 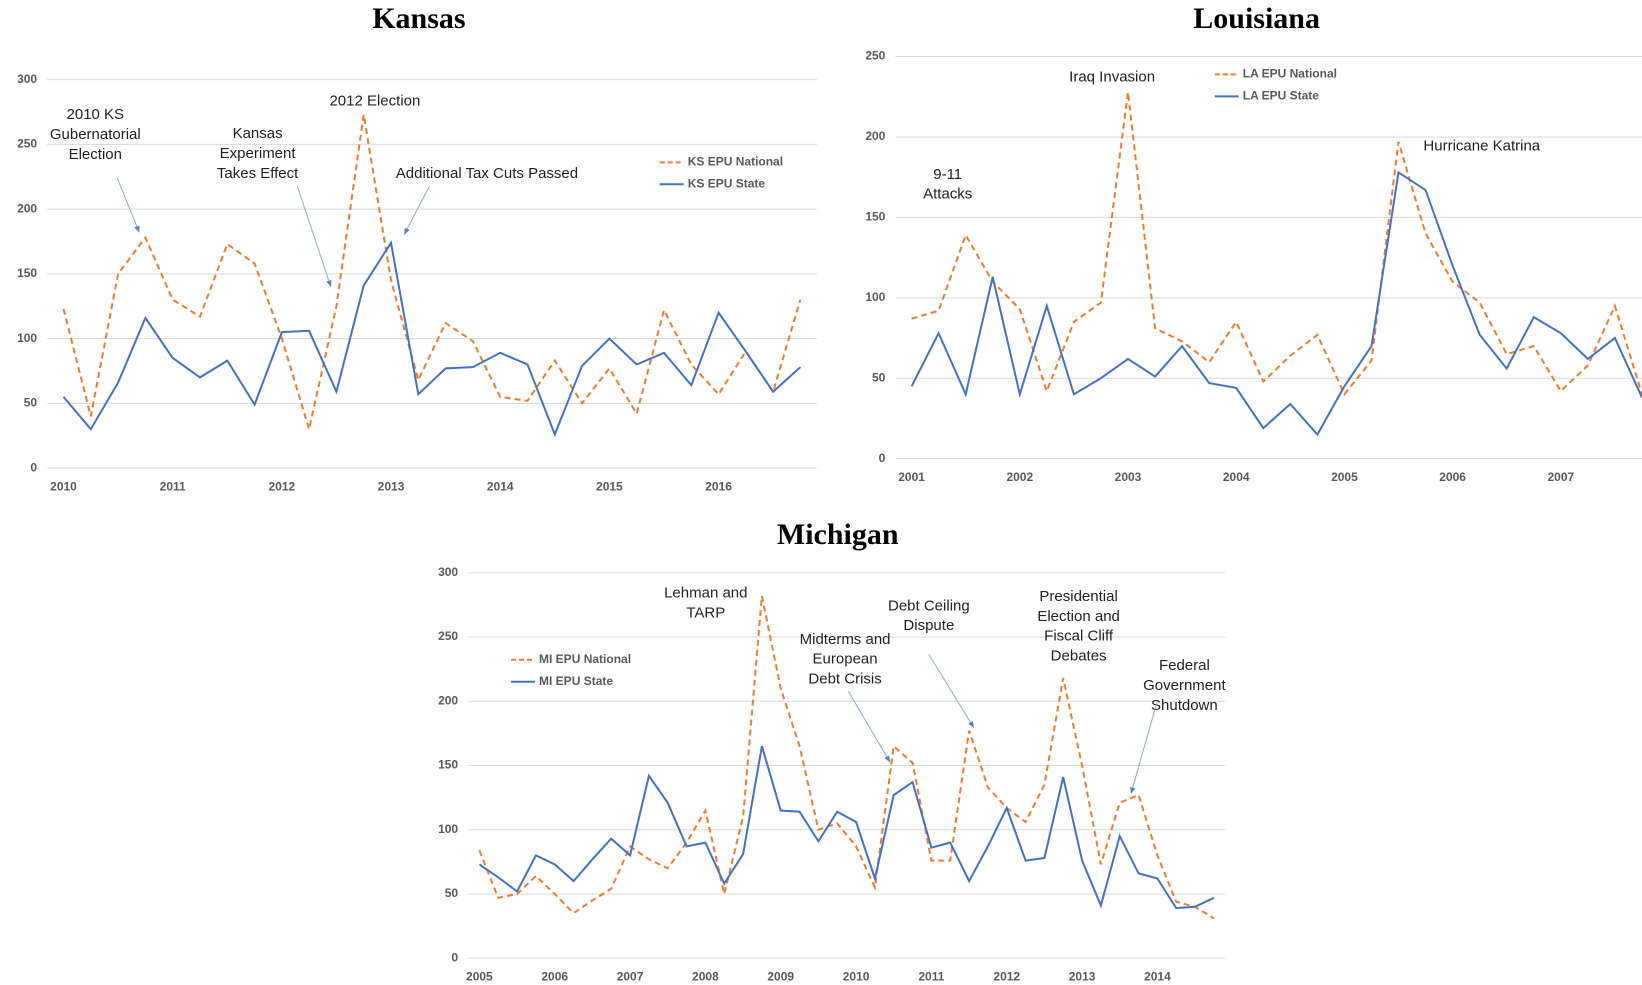 What do you see at coordinates (705, 613) in the screenshot?
I see `annotation: TARP` at bounding box center [705, 613].